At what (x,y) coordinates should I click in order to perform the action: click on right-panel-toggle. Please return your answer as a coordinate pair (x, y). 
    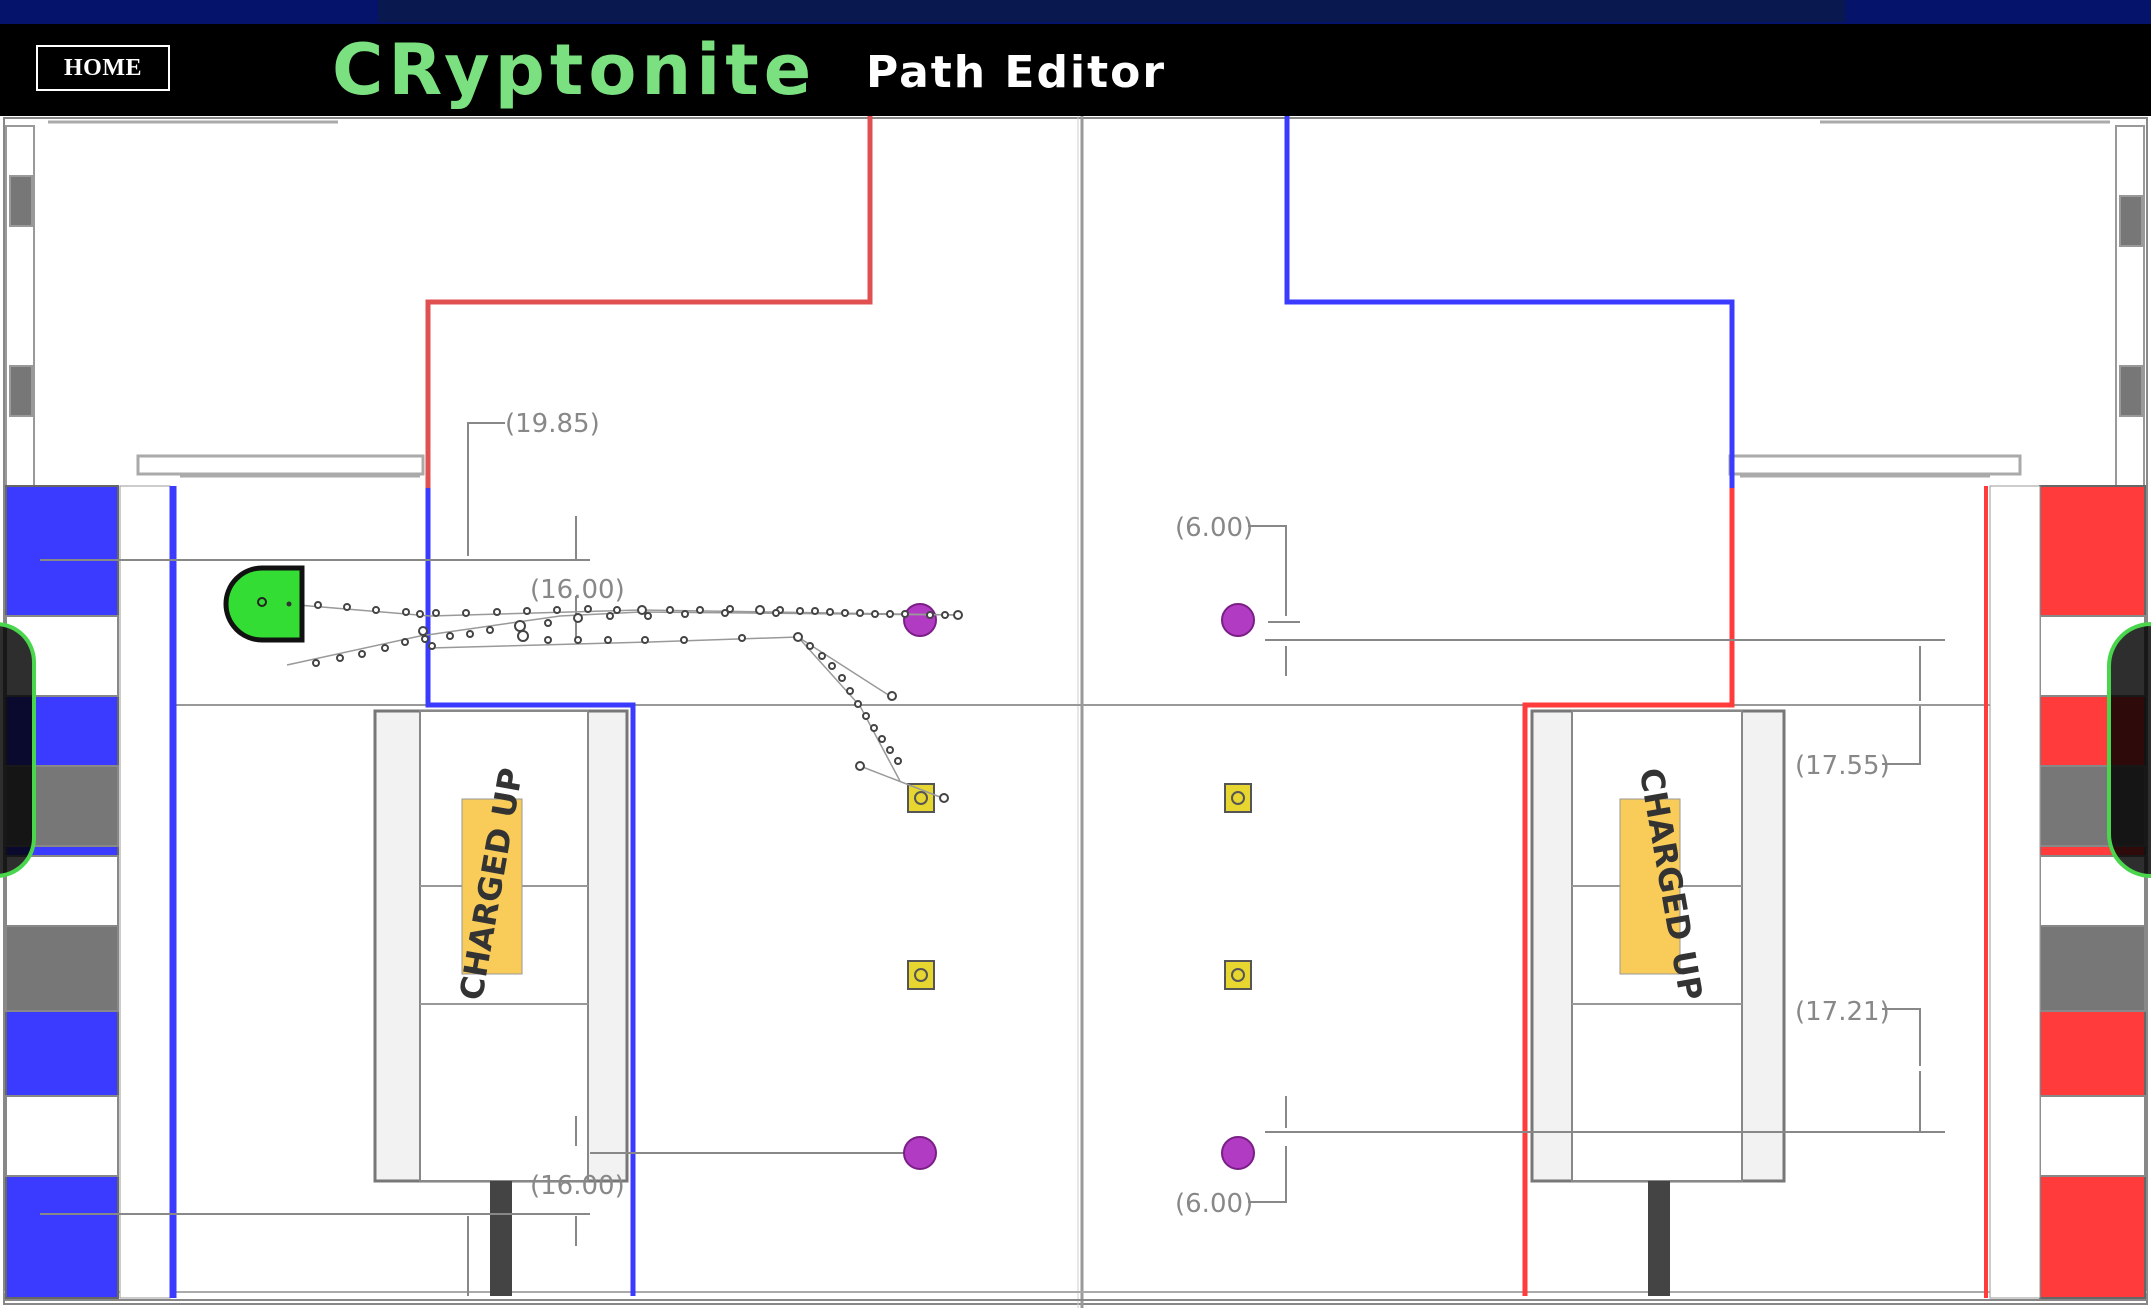
    Looking at the image, I should click on (2129, 750).